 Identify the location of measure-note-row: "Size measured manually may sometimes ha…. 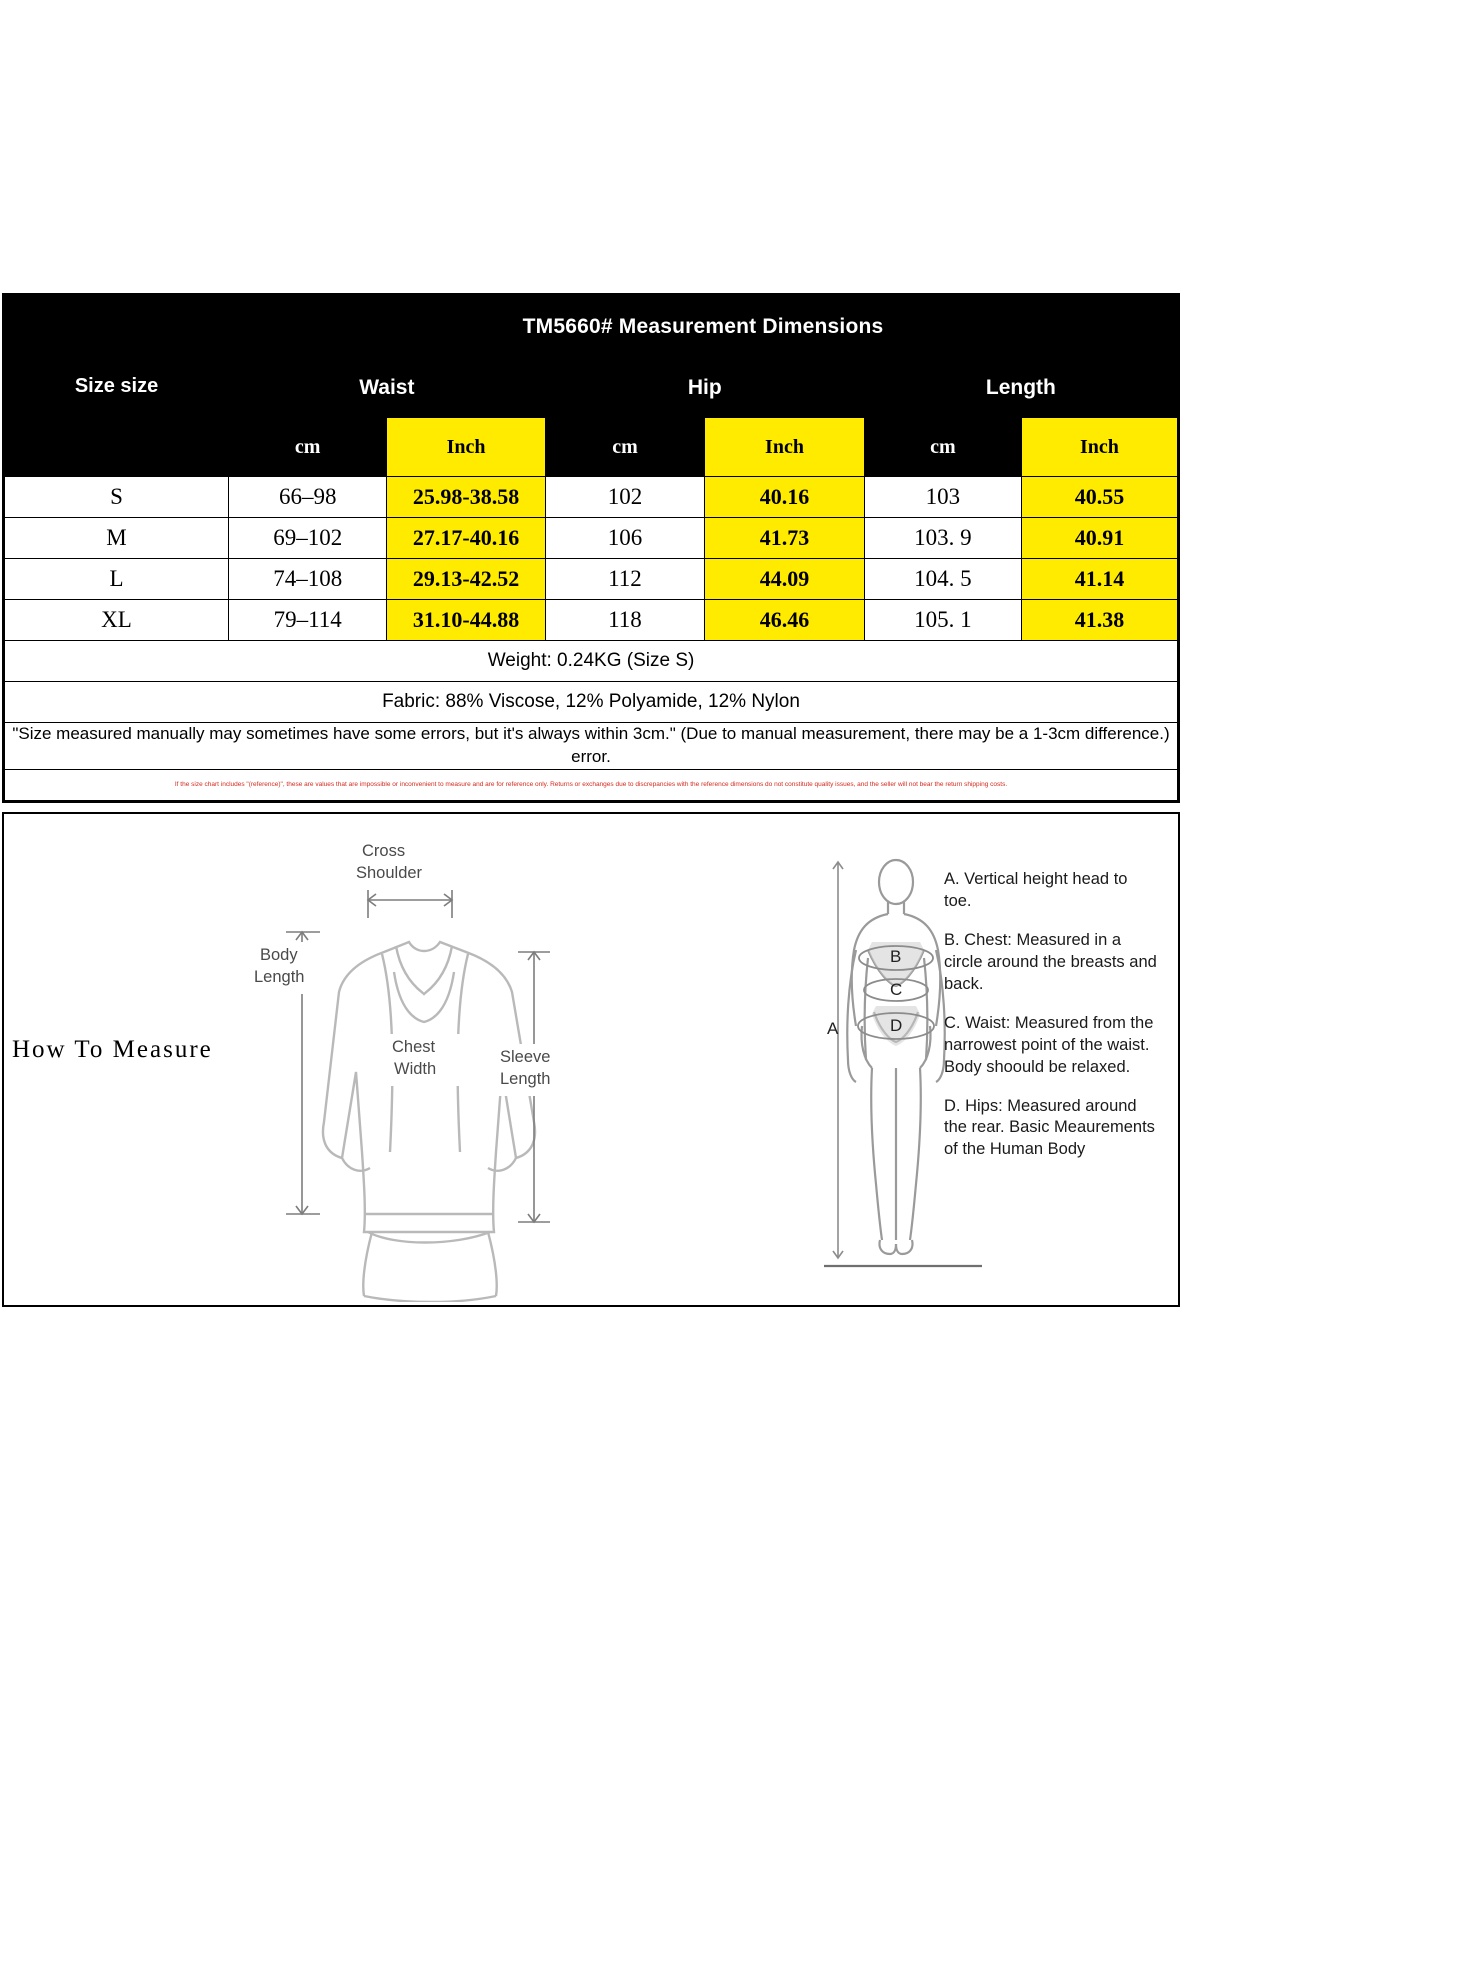
(591, 746).